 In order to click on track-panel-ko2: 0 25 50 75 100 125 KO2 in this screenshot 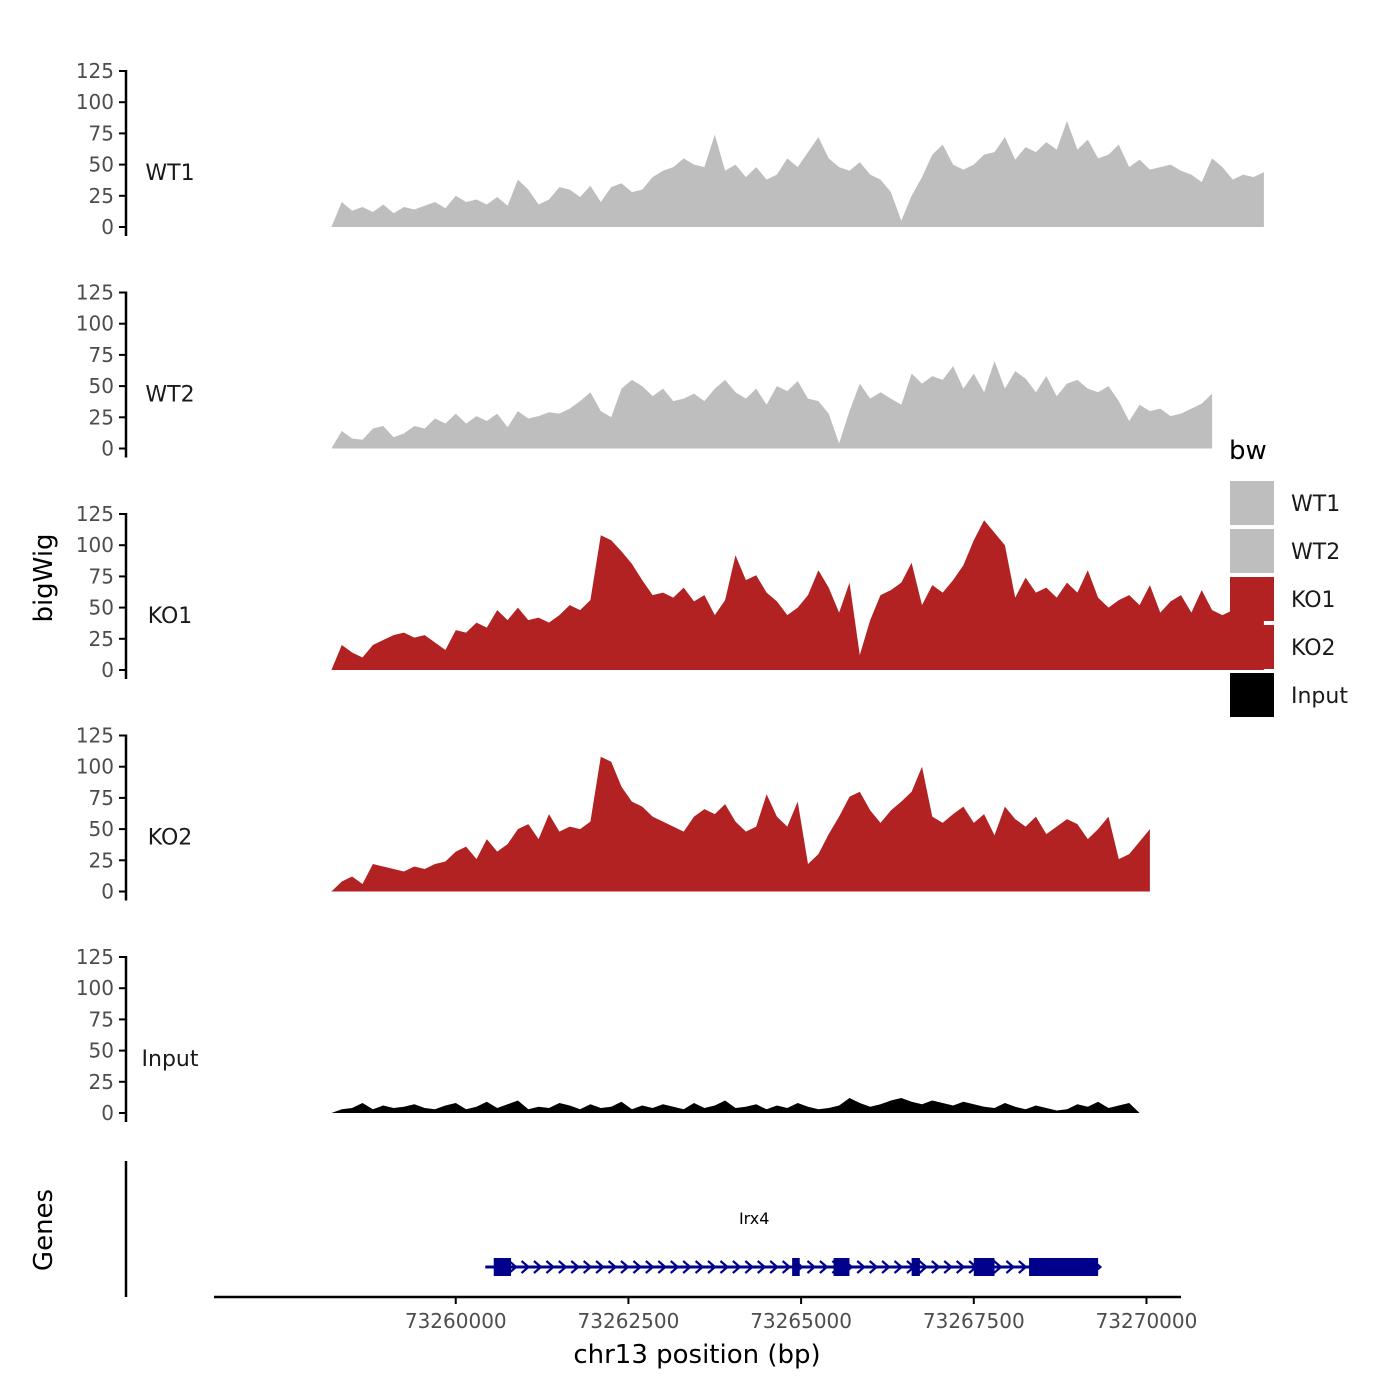, I will do `click(613, 814)`.